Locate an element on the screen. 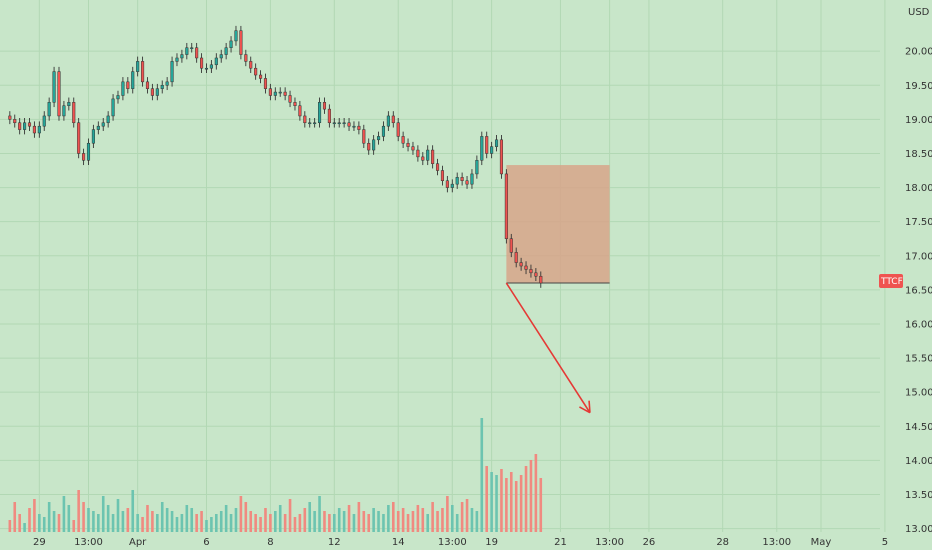  ticker-badge-label: TTCF is located at coordinates (891, 282).